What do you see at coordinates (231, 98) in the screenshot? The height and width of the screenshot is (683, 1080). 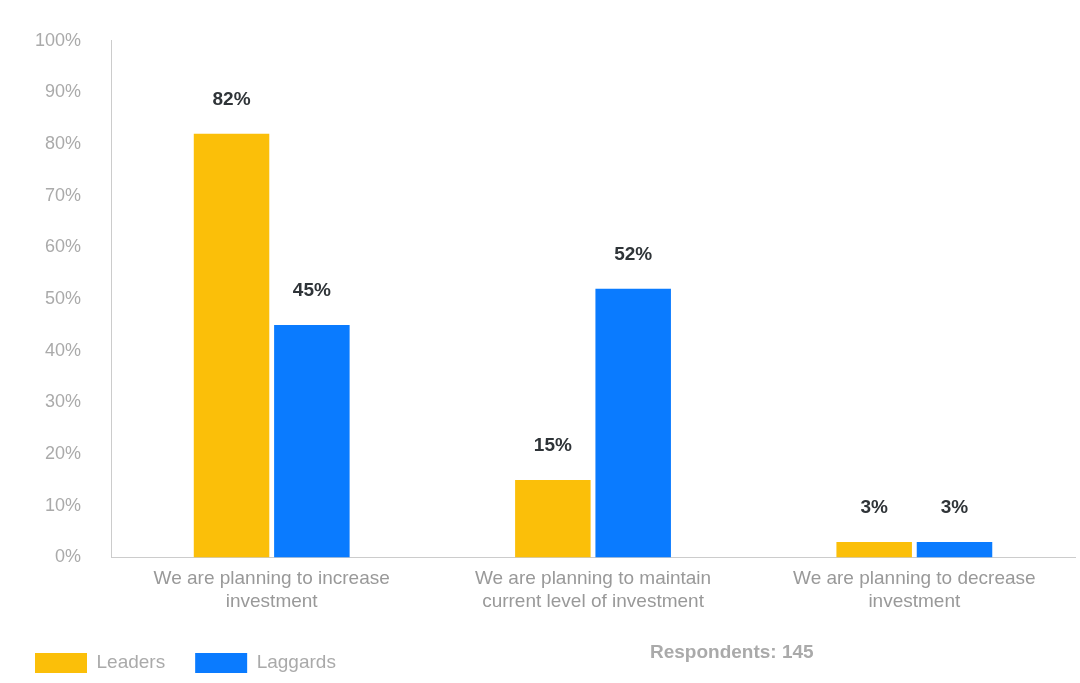 I see `data-label: 82%` at bounding box center [231, 98].